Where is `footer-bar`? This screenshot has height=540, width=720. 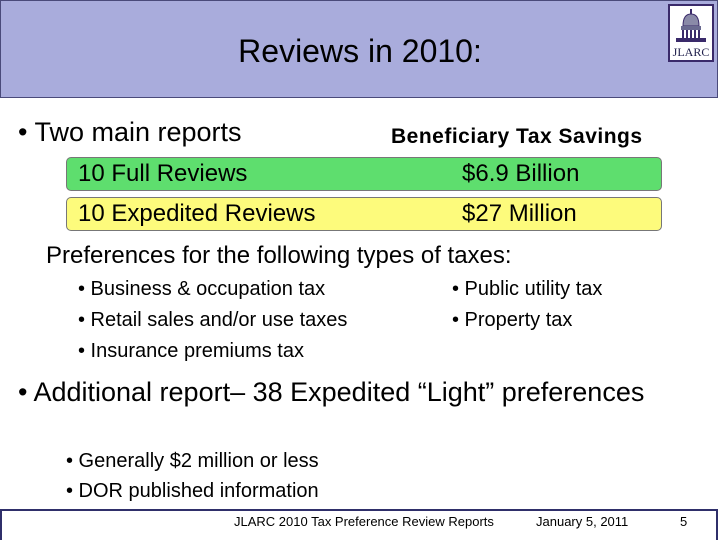
footer-bar is located at coordinates (359, 524).